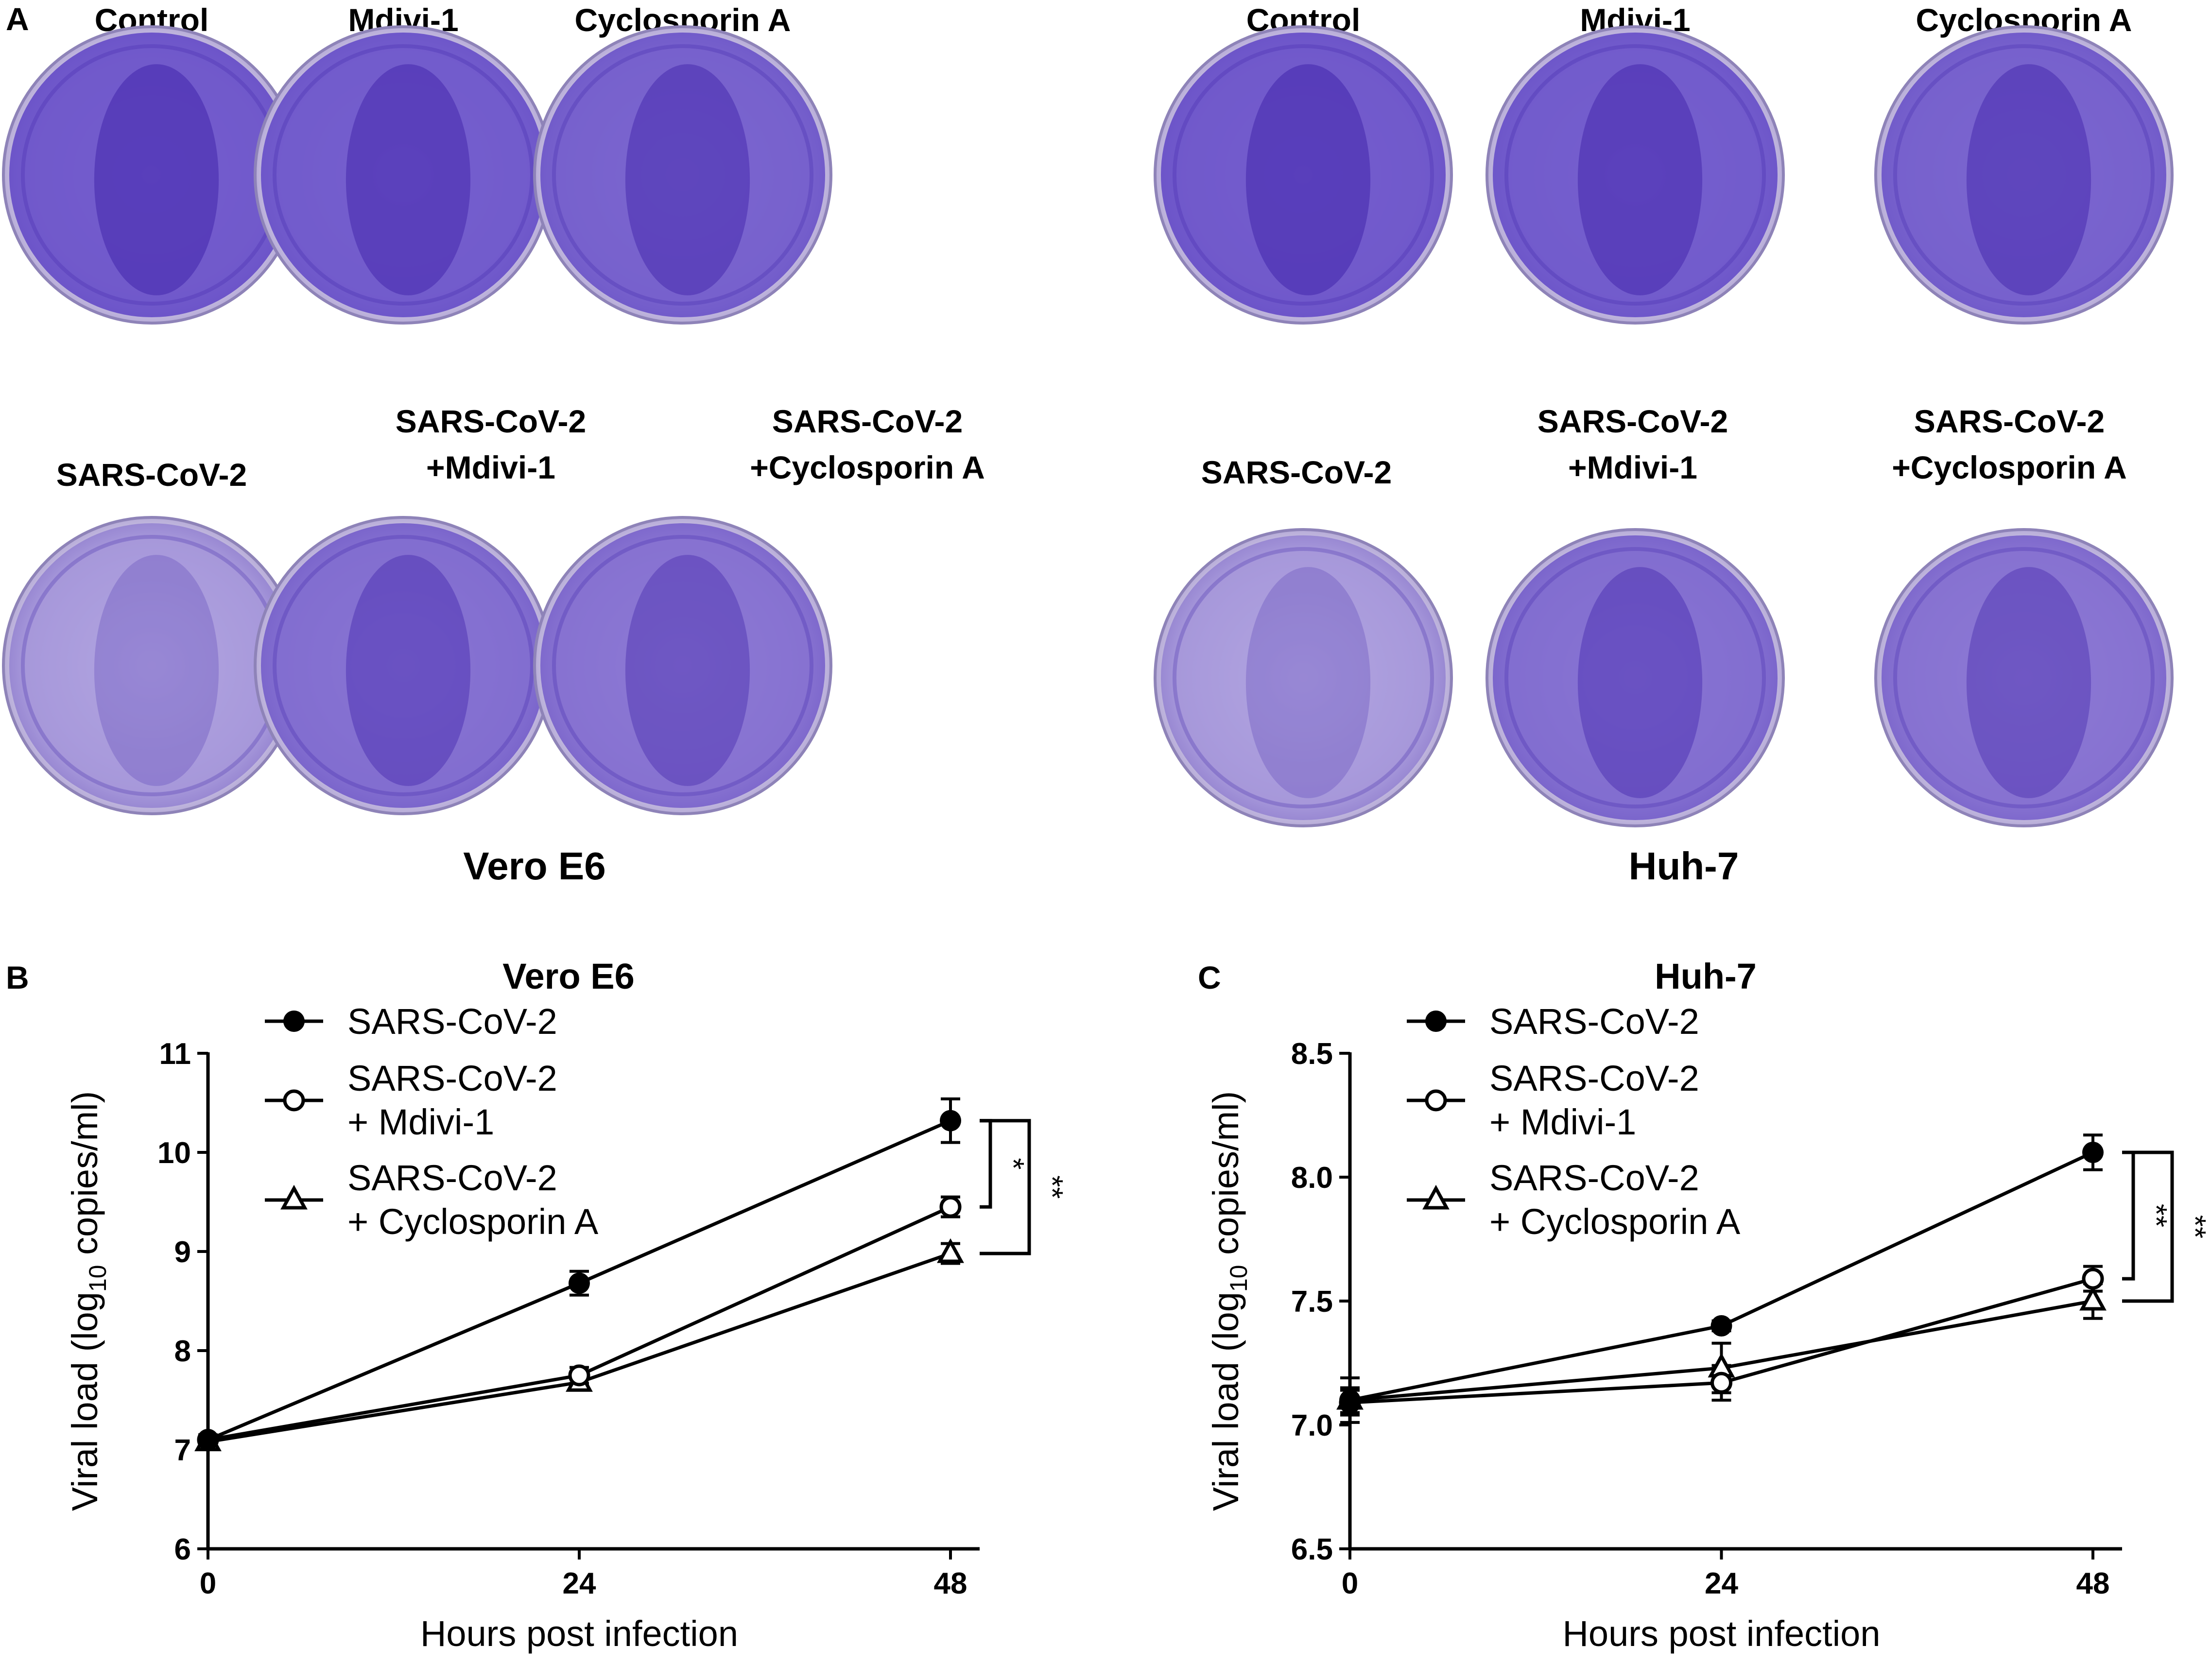 The image size is (2211, 1680). Describe the element at coordinates (1594, 1078) in the screenshot. I see `legend-label-1: SARS-CoV-2` at that location.